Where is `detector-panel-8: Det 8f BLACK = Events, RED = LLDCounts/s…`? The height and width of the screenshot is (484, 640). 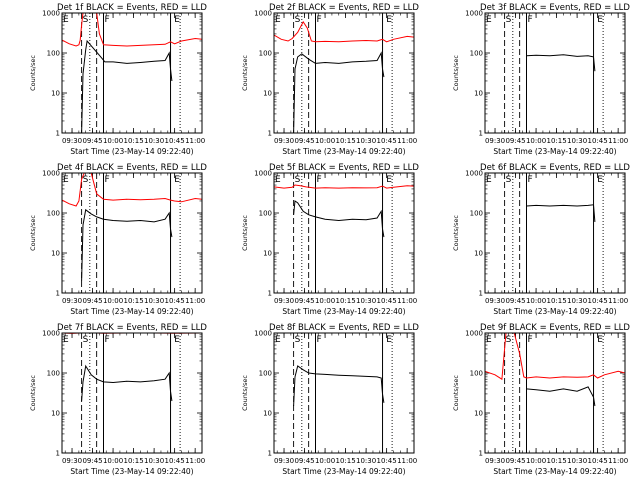
detector-panel-8: Det 8f BLACK = Events, RED = LLDCounts/s… is located at coordinates (330, 399).